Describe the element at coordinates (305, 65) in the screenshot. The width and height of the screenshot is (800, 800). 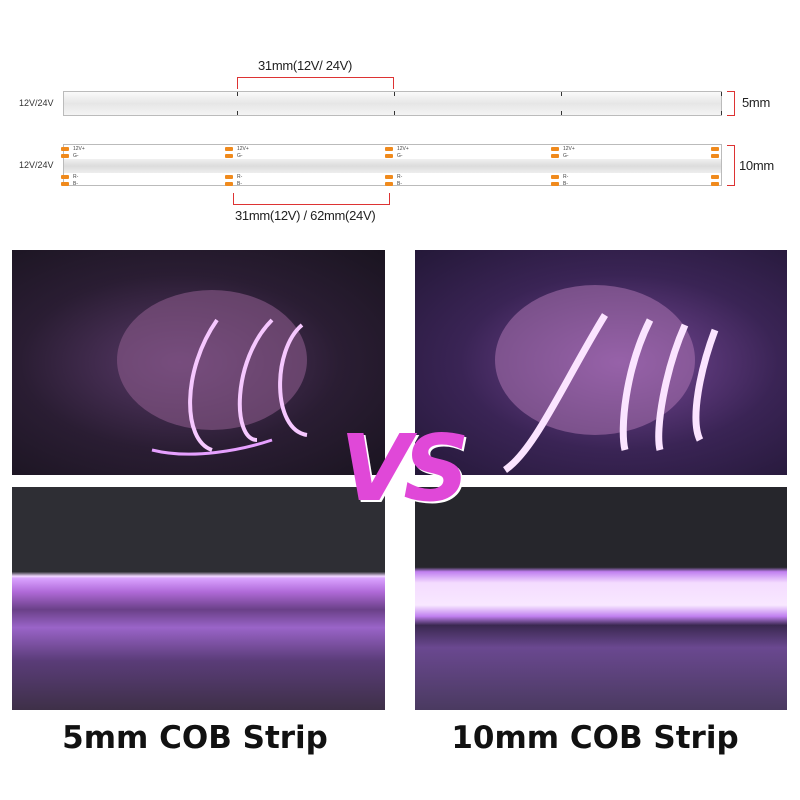
I see `pitch-5mm-label: 31mm(12V/ 24V)` at that location.